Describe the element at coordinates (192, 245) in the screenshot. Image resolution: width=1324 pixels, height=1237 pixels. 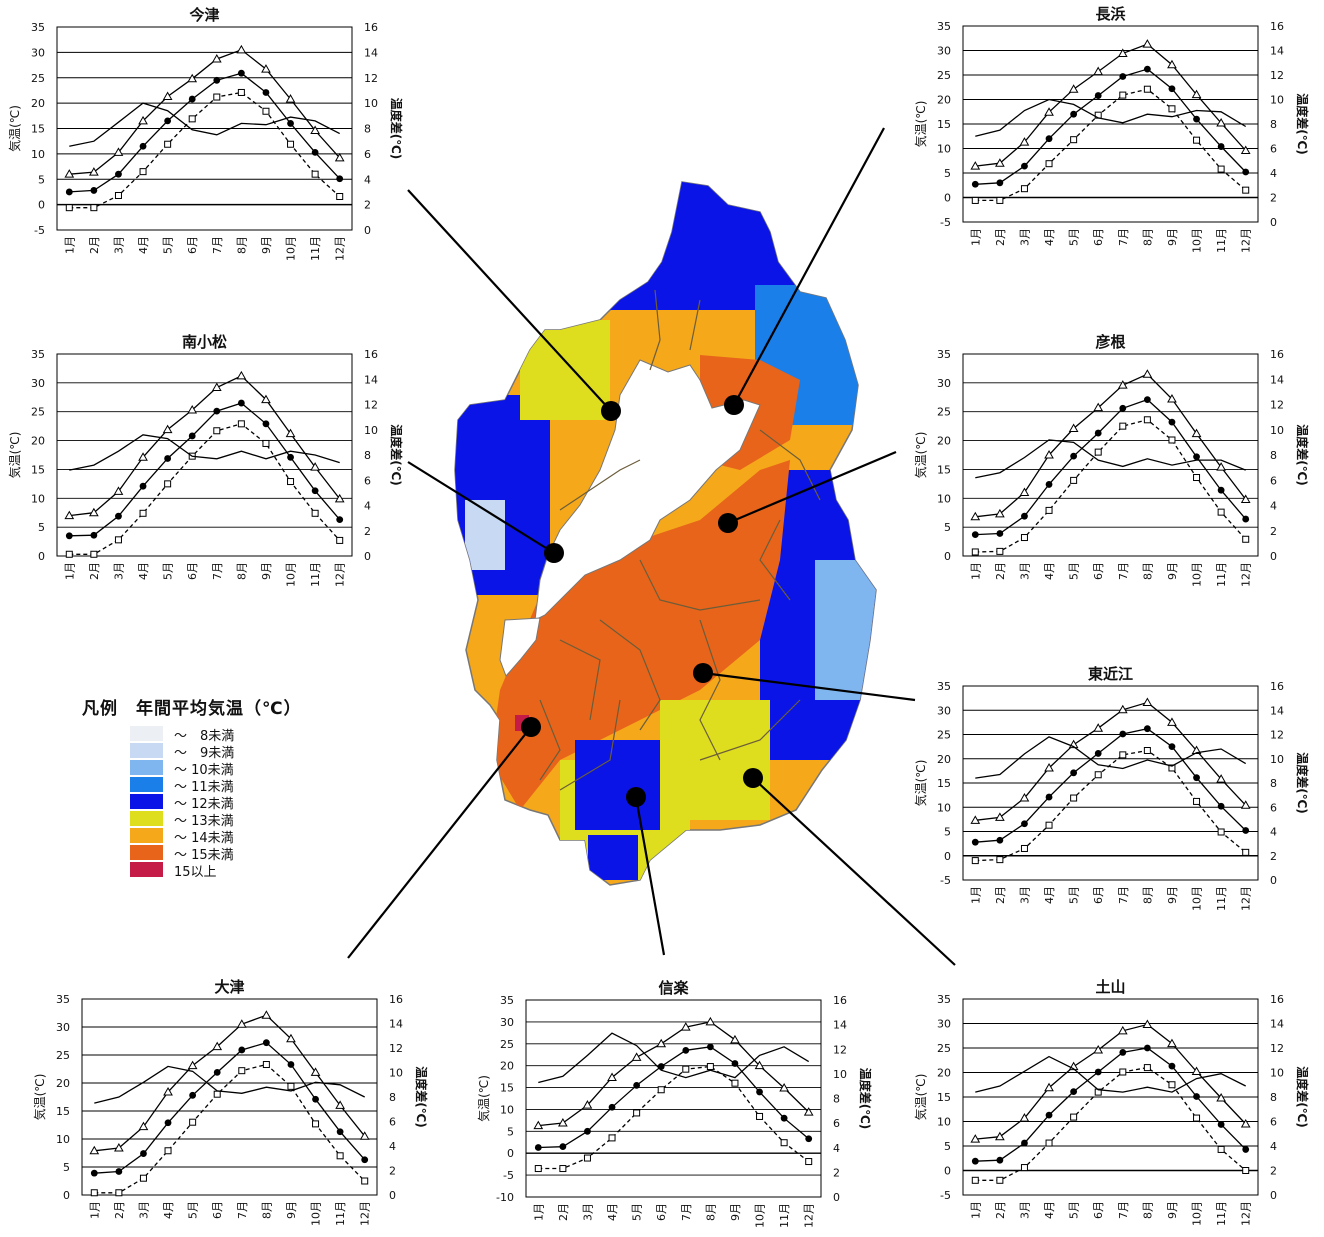
I see `x-tick-label: 6月` at that location.